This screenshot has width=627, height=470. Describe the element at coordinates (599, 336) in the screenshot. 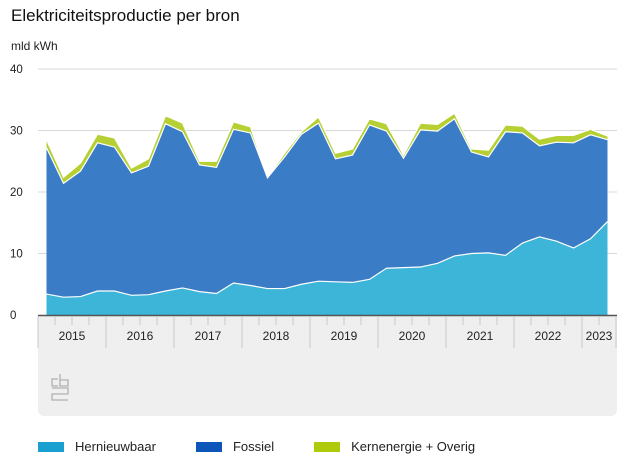

I see `x-tick-label: 2023` at that location.